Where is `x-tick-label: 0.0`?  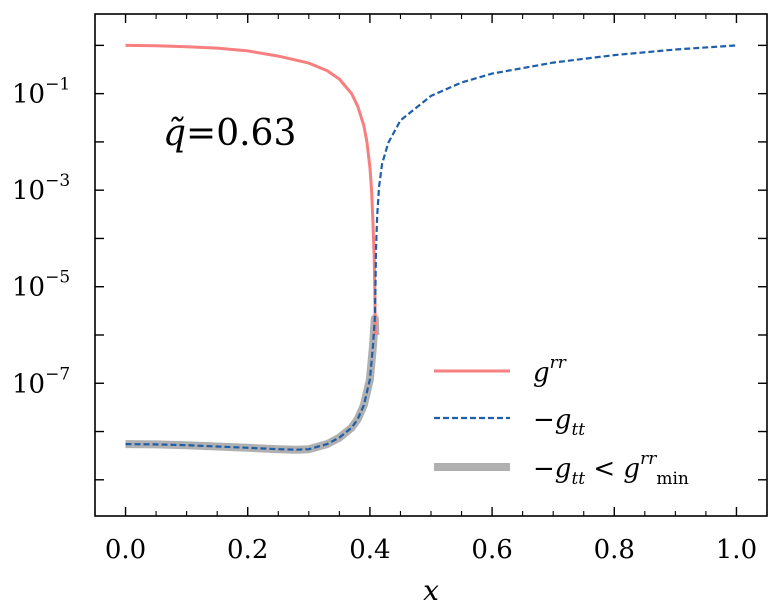 x-tick-label: 0.0 is located at coordinates (125, 550).